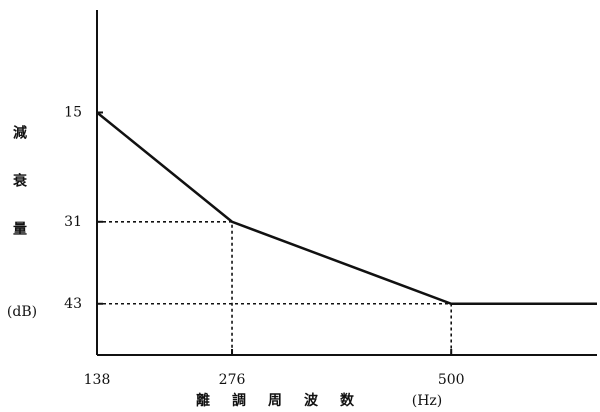  I want to click on x-label: 離調周波数, so click(286, 400).